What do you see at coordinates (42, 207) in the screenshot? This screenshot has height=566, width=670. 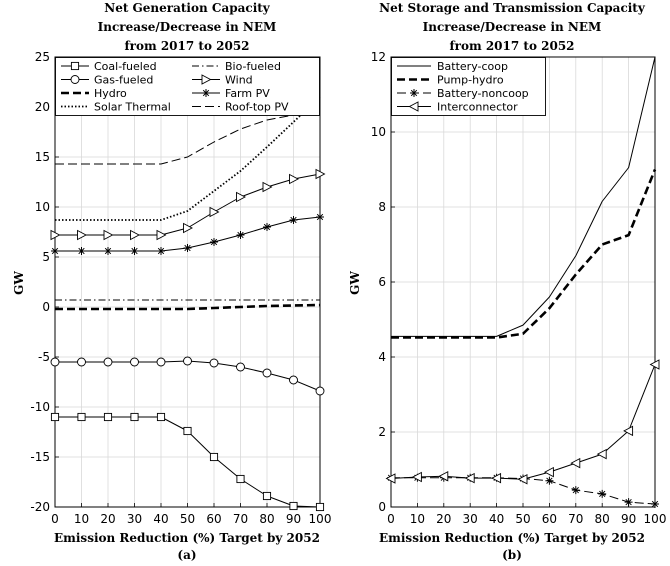 I see `left-y-tick-label: 10` at bounding box center [42, 207].